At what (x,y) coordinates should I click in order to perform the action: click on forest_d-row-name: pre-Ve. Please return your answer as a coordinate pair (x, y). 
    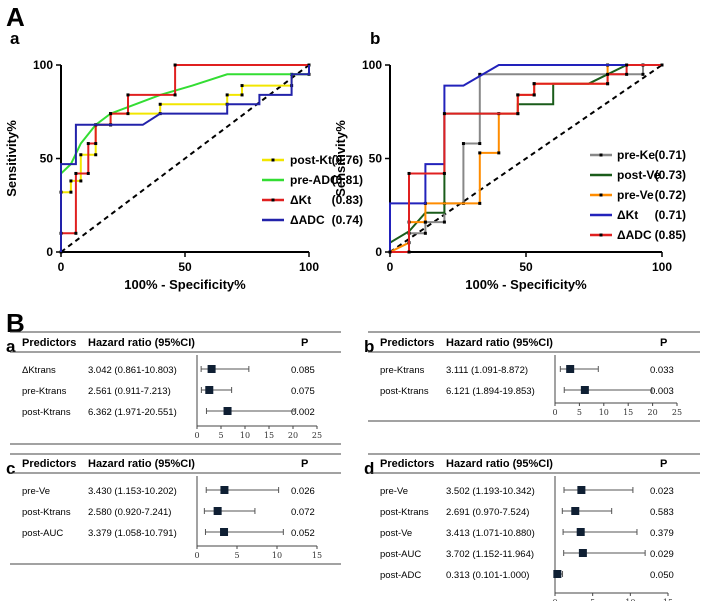
    Looking at the image, I should click on (394, 491).